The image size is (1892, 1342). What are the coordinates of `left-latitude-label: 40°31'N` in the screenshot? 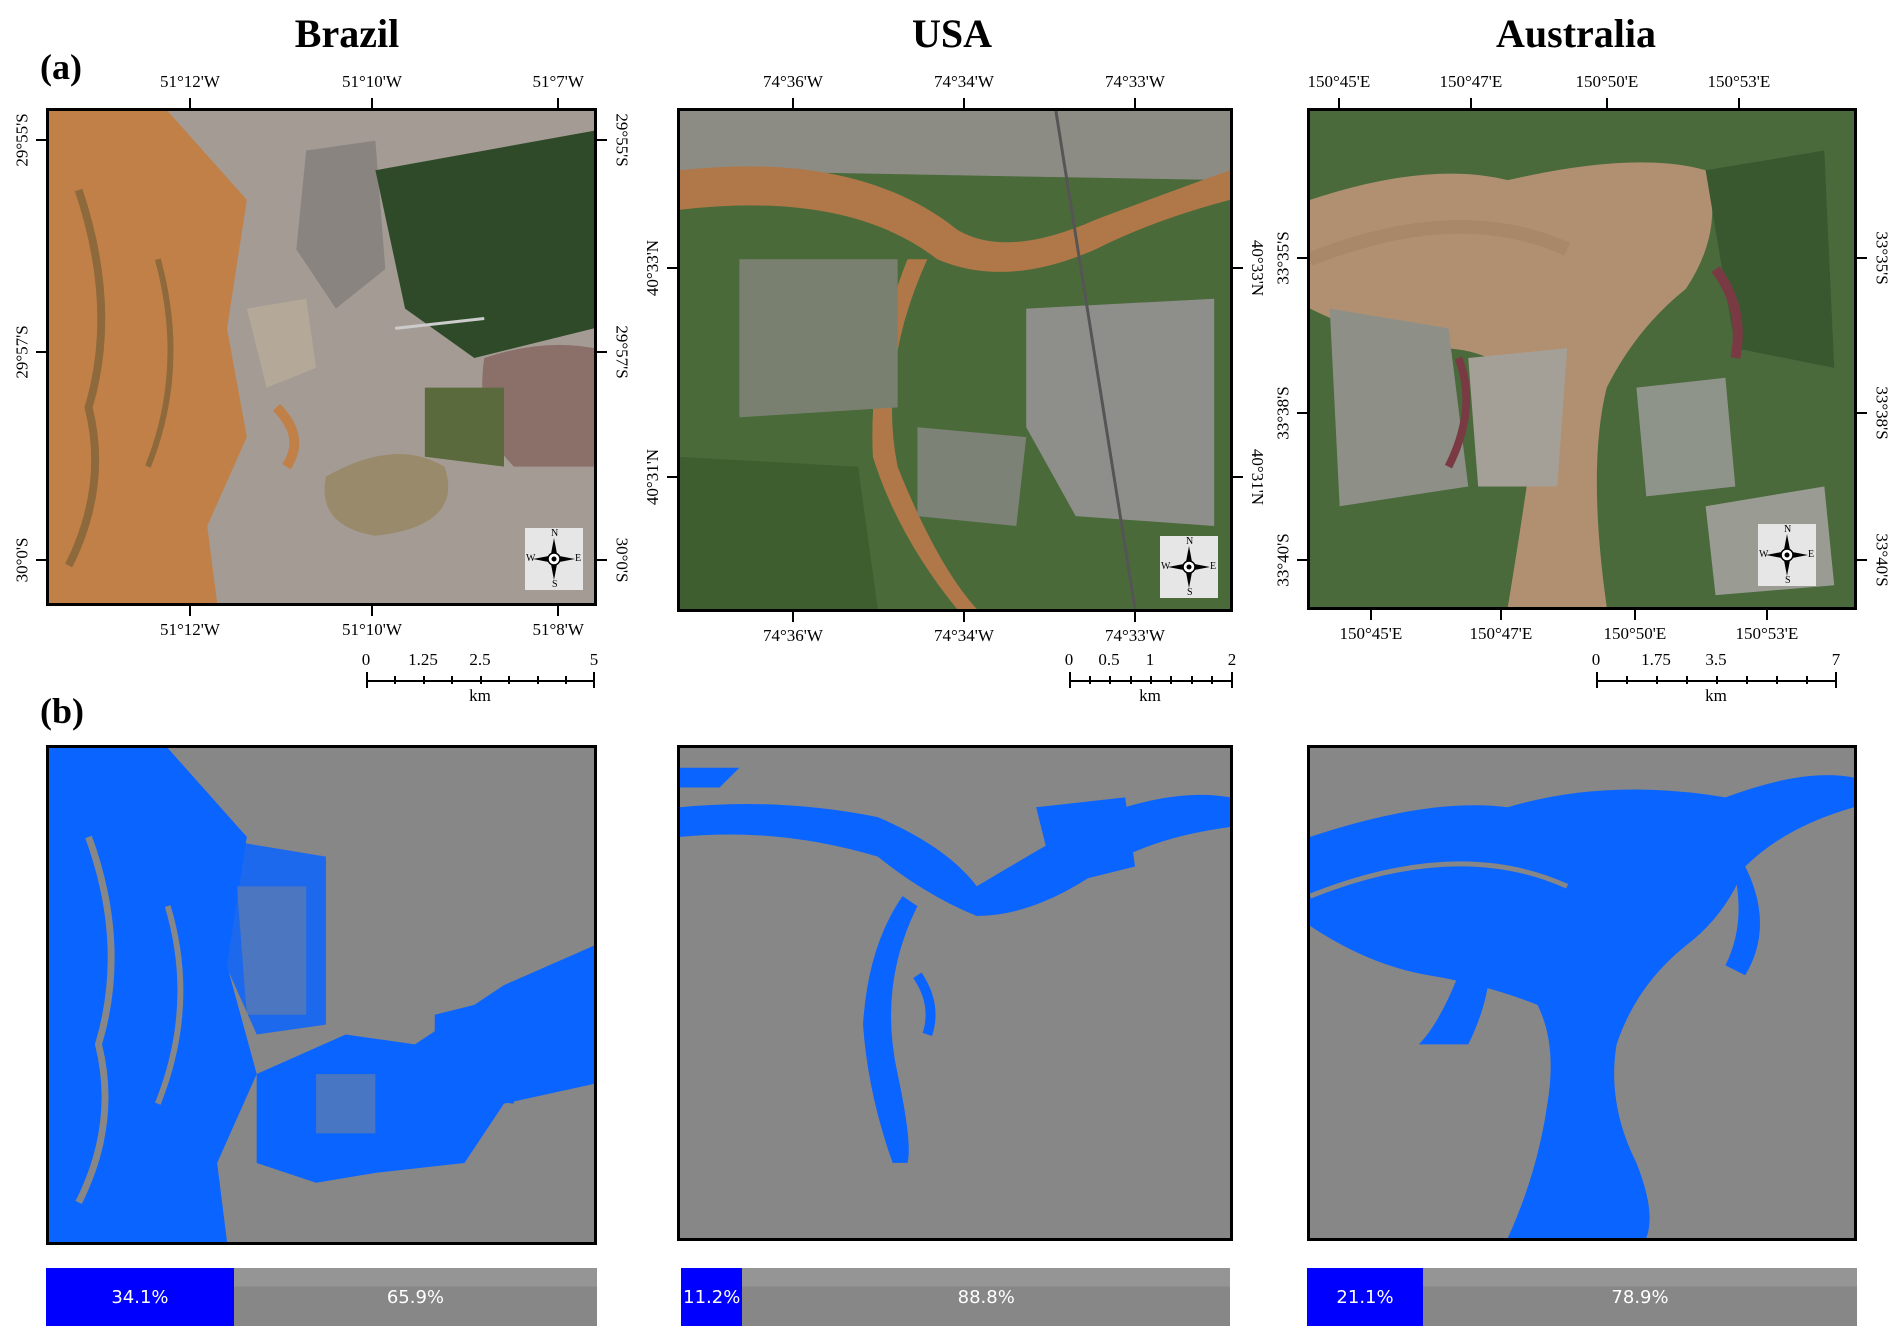 It's located at (653, 477).